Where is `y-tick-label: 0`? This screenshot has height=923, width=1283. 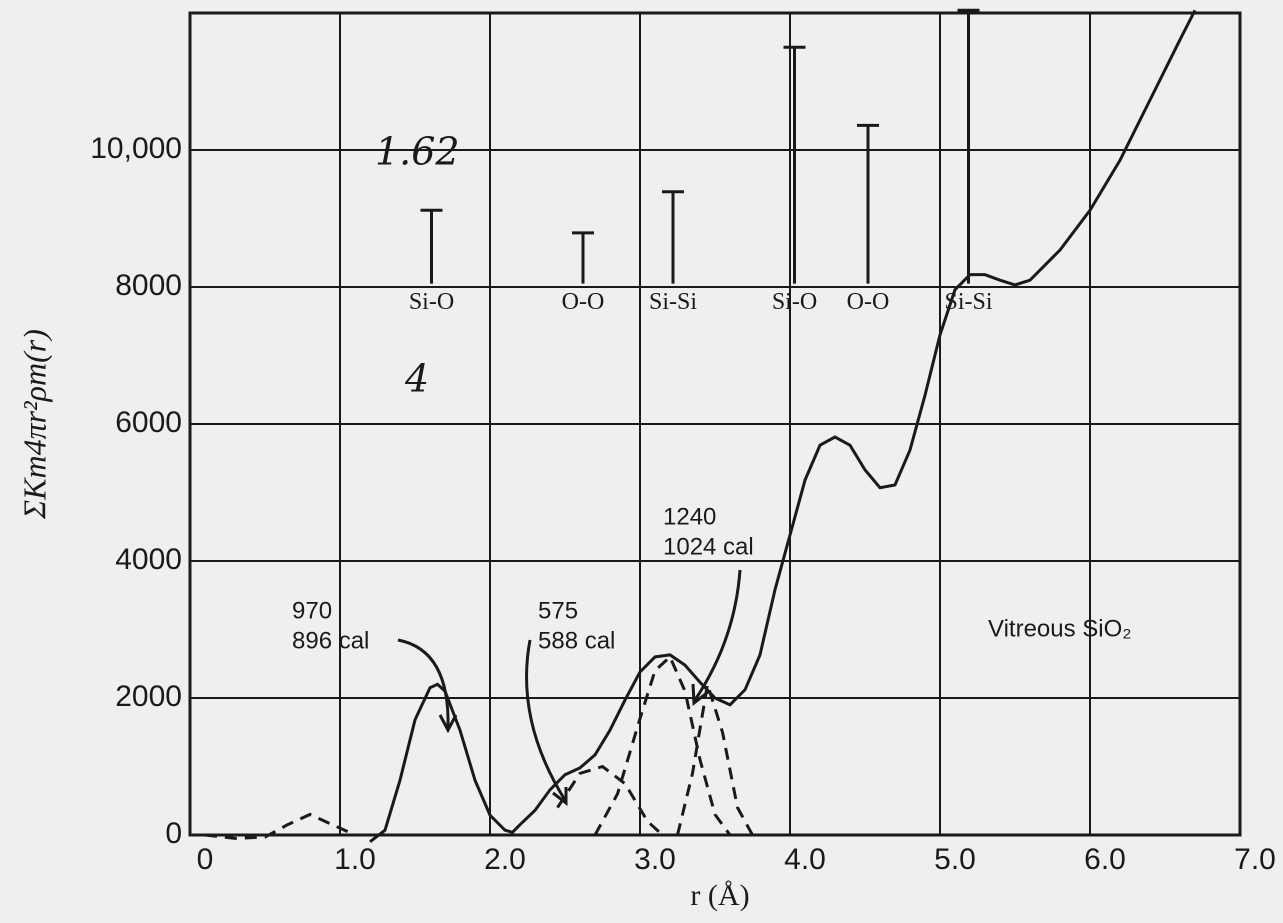
y-tick-label: 0 is located at coordinates (173, 833).